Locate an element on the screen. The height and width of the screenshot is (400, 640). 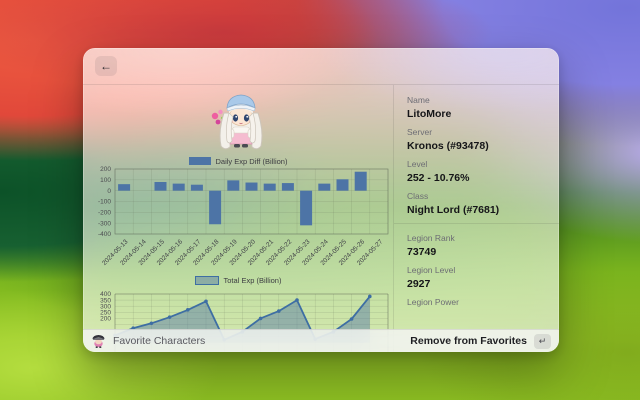
detail-value: 2927 is located at coordinates (419, 284).